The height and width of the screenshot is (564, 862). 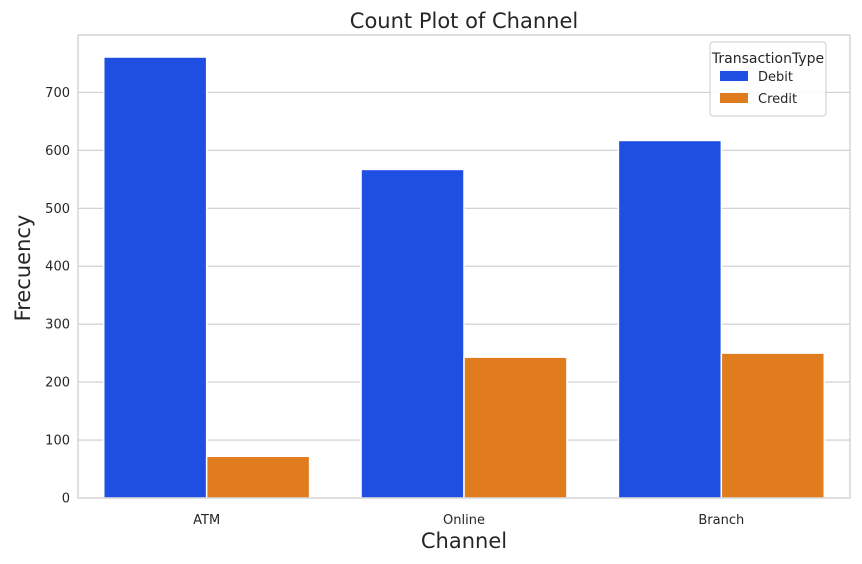 I want to click on y-tick-label: 500, so click(x=57, y=209).